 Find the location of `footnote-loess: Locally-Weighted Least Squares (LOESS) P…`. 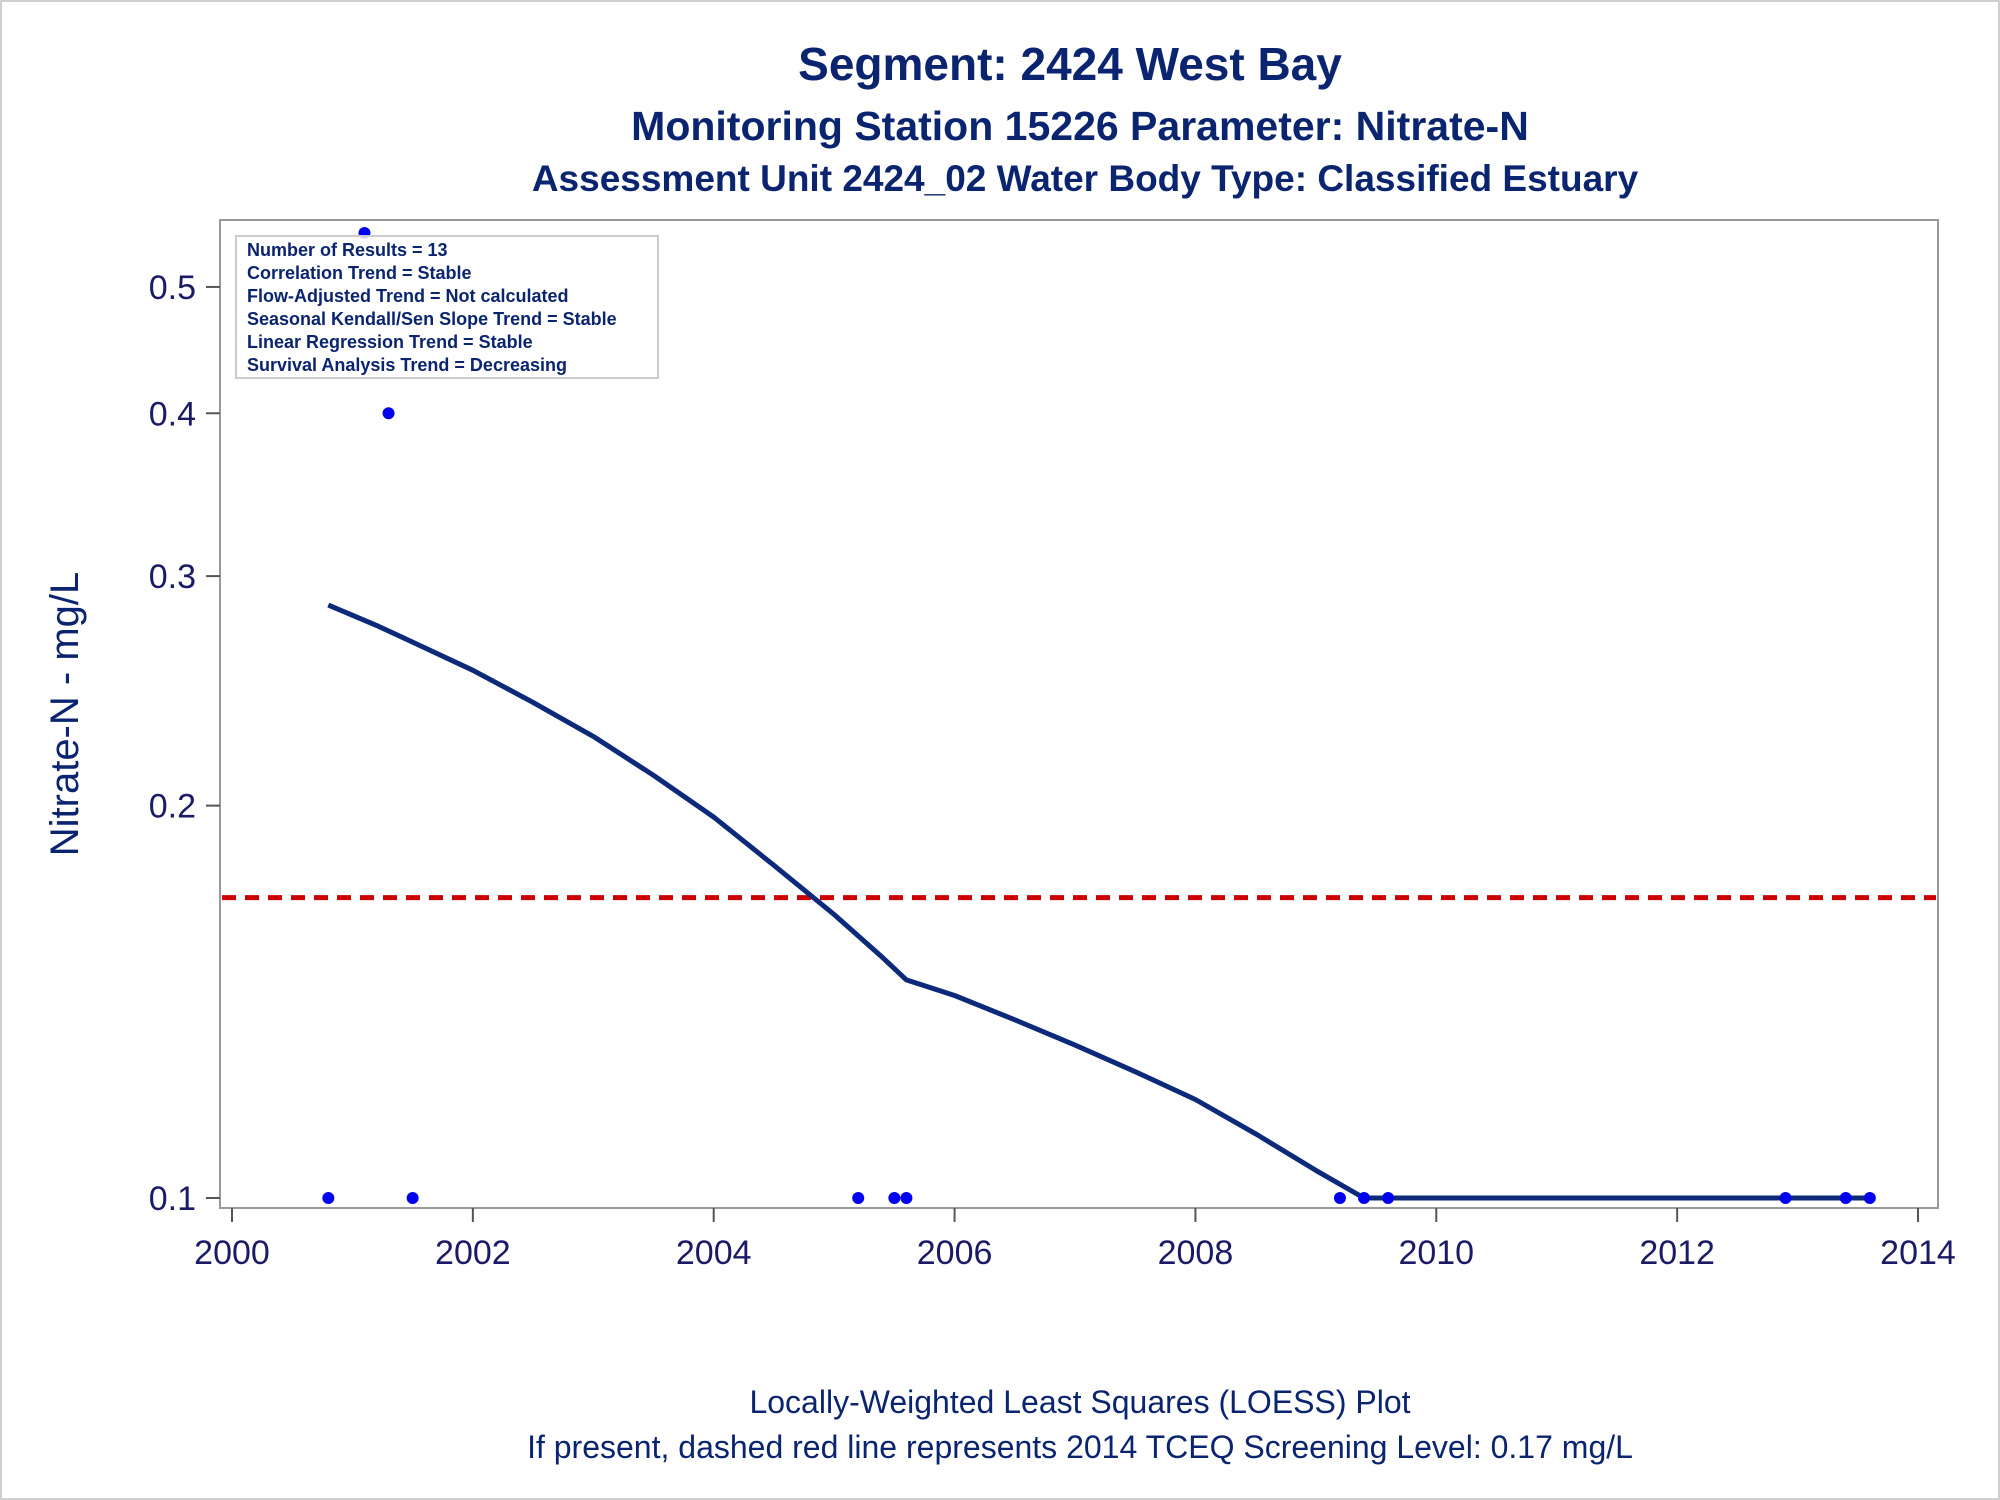

footnote-loess: Locally-Weighted Least Squares (LOESS) P… is located at coordinates (1079, 1402).